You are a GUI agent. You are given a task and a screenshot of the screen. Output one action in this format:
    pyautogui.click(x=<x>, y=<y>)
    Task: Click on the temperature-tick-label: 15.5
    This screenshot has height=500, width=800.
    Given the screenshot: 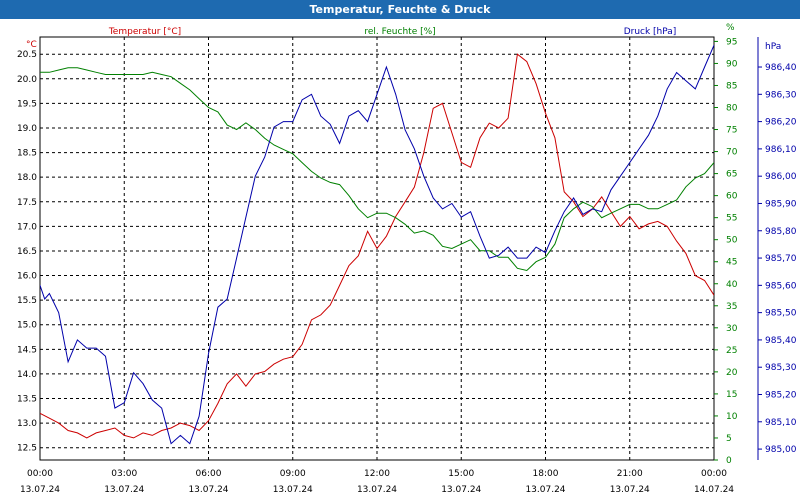 What is the action you would take?
    pyautogui.click(x=27, y=301)
    